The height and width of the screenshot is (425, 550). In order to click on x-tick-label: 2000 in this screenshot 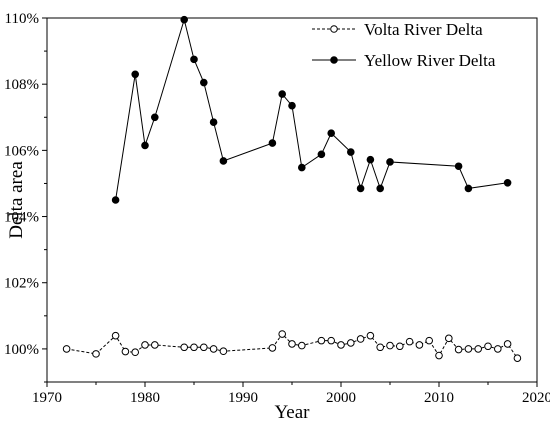, I will do `click(341, 398)`.